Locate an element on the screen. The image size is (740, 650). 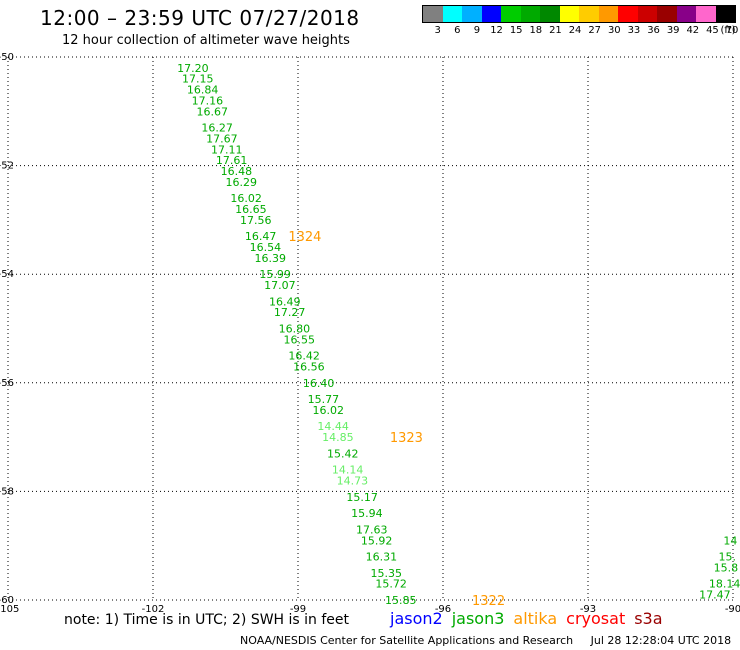
pass-number-label: 1324 is located at coordinates (304, 237).